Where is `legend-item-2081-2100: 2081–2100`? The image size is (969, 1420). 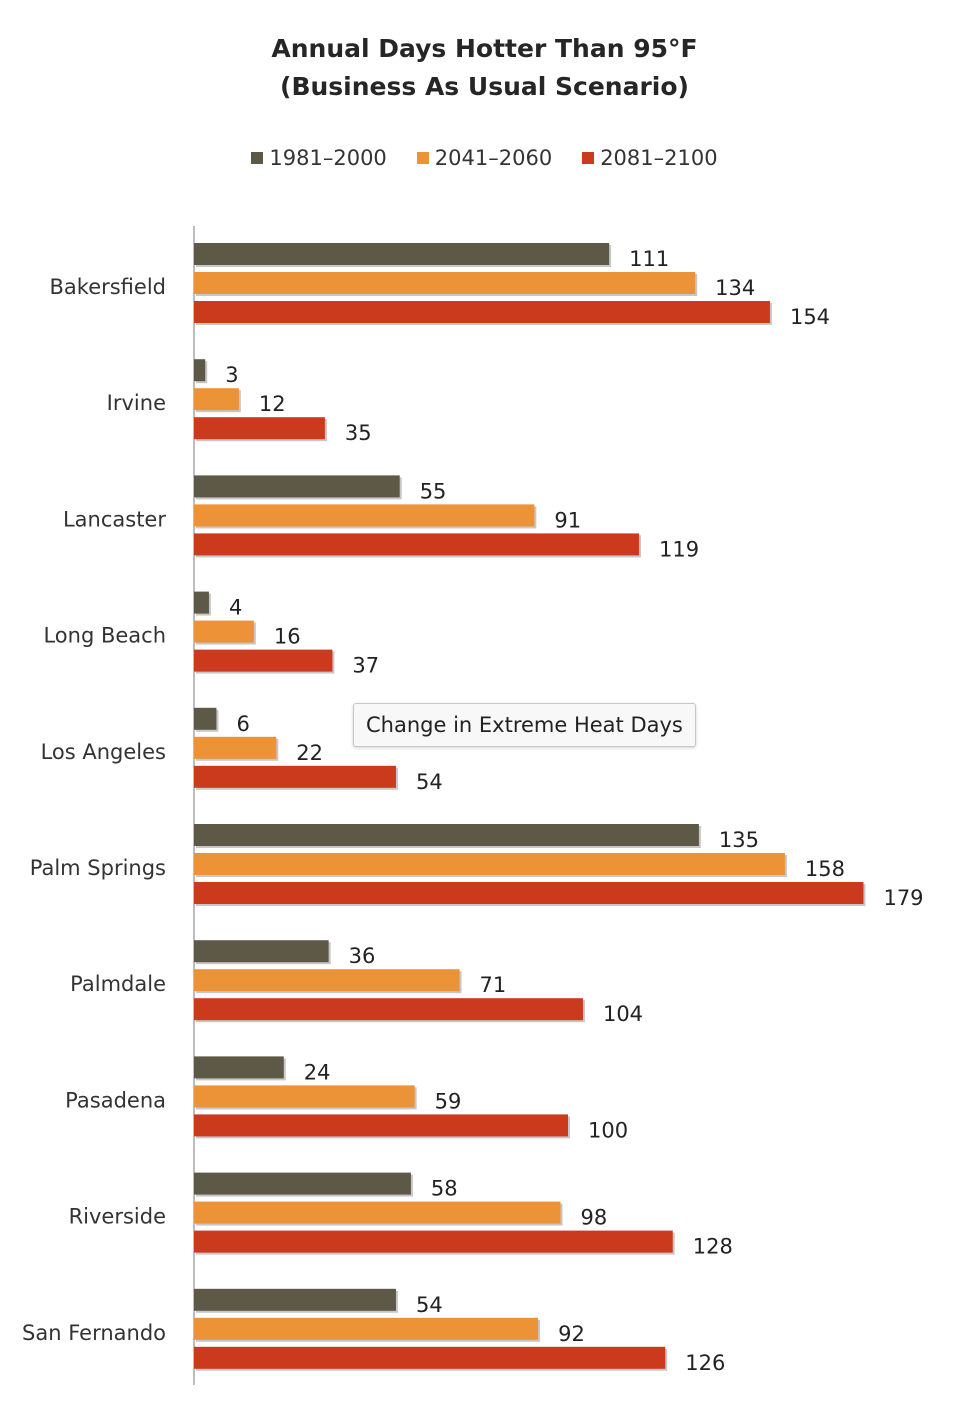 legend-item-2081-2100: 2081–2100 is located at coordinates (650, 158).